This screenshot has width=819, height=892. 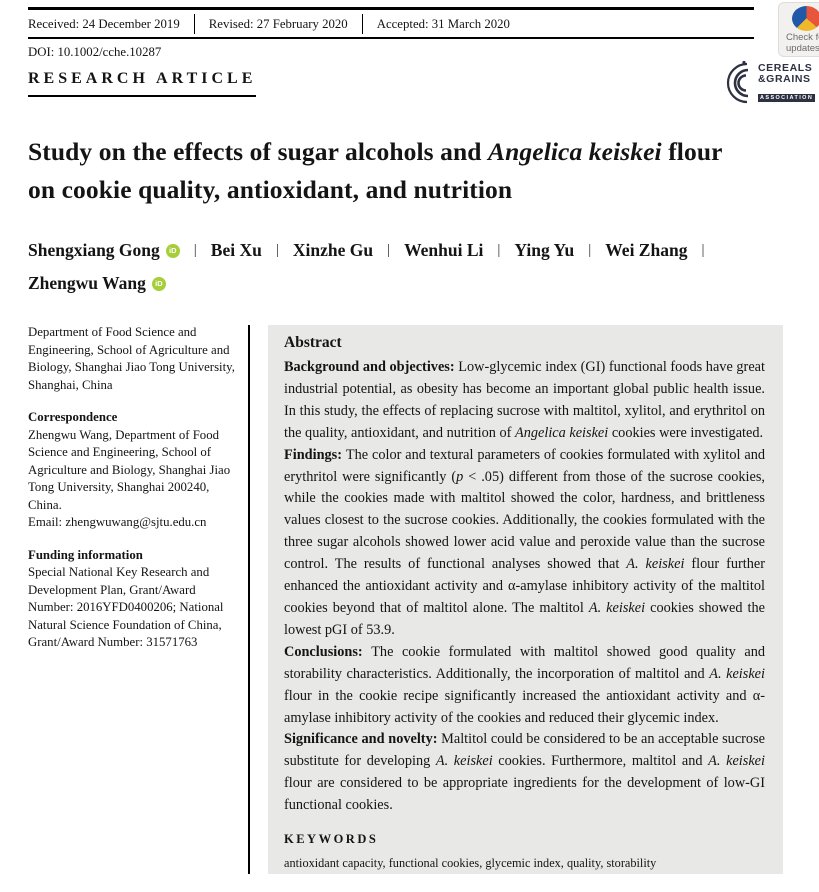 What do you see at coordinates (646, 250) in the screenshot?
I see `author-name: Wei Zhang` at bounding box center [646, 250].